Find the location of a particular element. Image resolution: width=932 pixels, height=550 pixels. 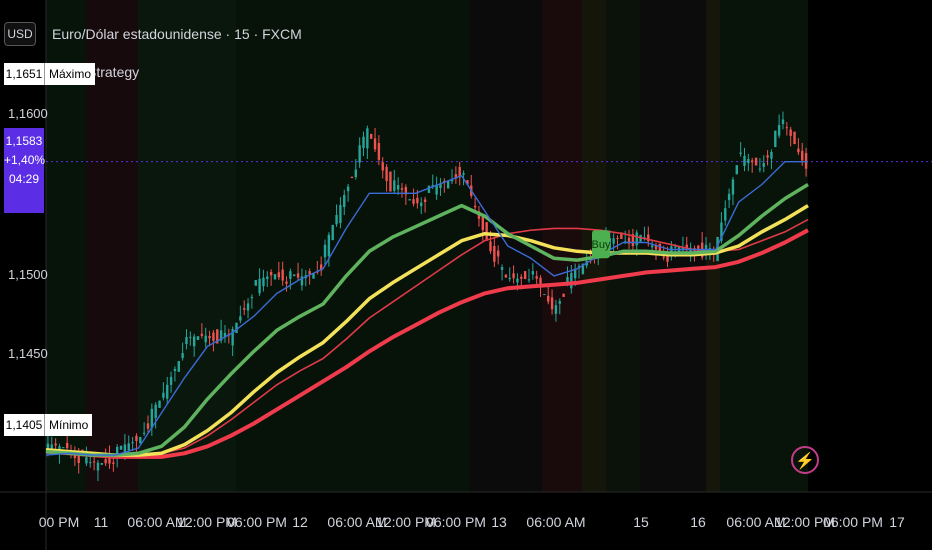

max-price-tag: 1,1651 is located at coordinates (24, 74).